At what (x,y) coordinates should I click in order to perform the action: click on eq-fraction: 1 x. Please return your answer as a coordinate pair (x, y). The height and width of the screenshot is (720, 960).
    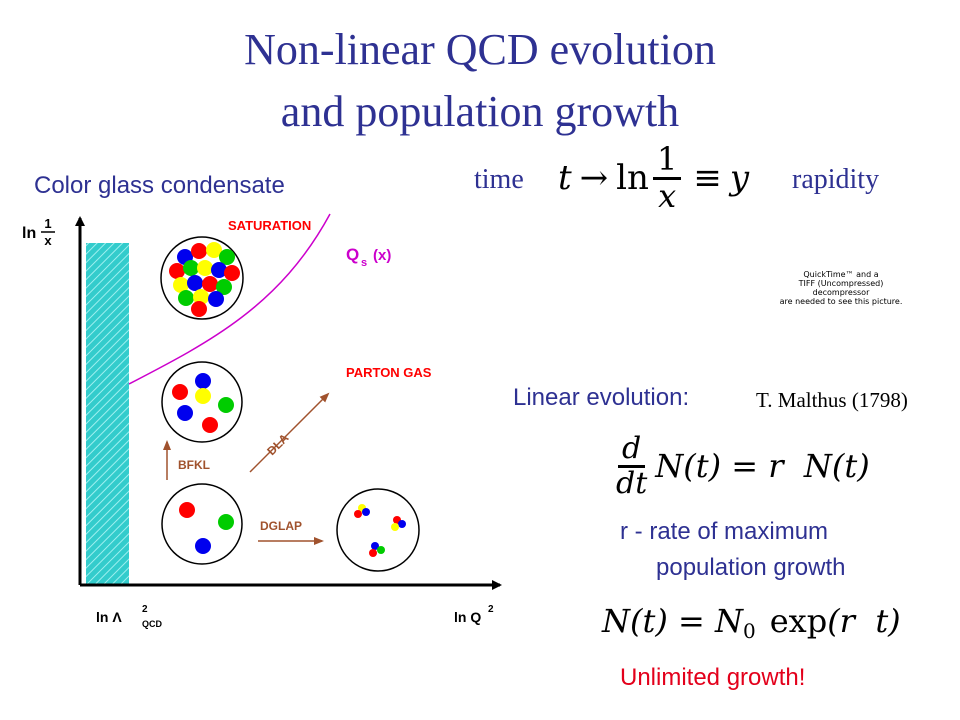
    Looking at the image, I should click on (667, 178).